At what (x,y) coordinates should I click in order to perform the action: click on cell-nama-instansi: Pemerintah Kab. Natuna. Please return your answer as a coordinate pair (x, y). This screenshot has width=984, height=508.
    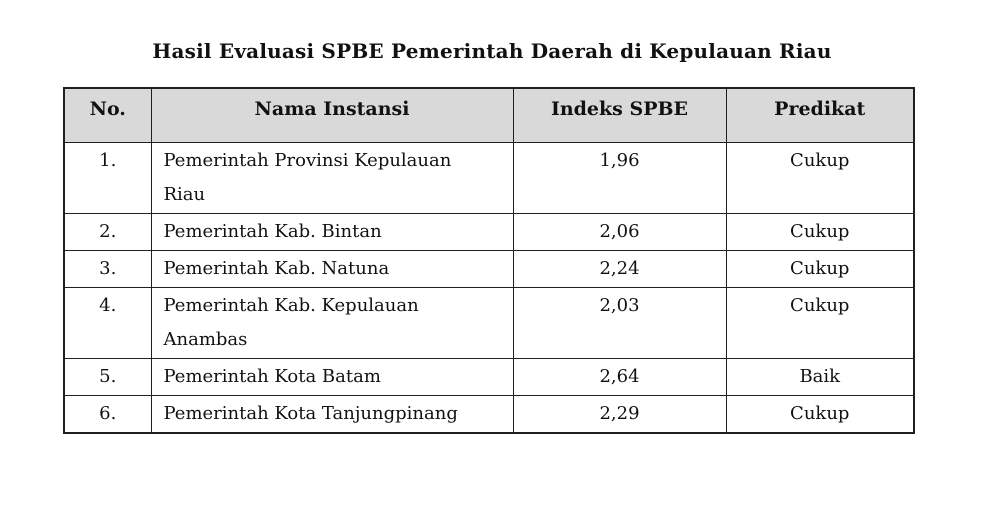
    Looking at the image, I should click on (332, 268).